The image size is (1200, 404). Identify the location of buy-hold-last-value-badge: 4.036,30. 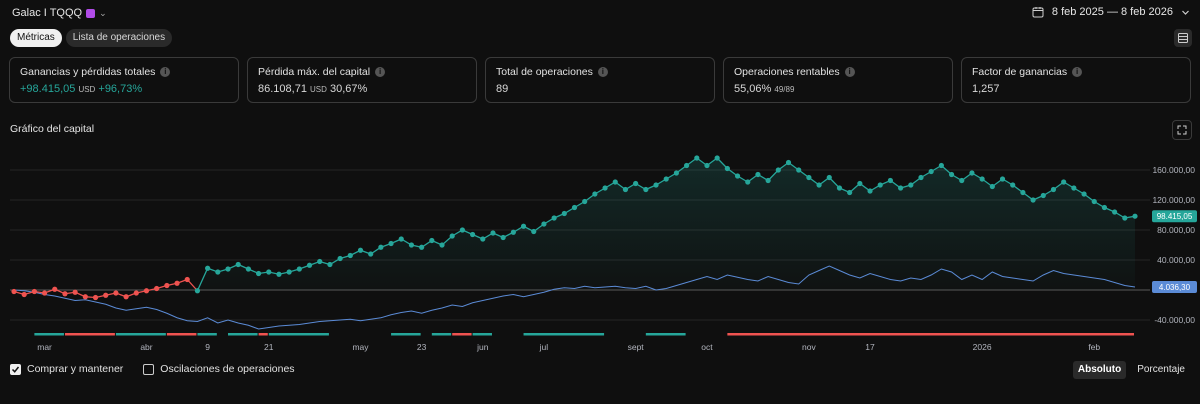
(1175, 287).